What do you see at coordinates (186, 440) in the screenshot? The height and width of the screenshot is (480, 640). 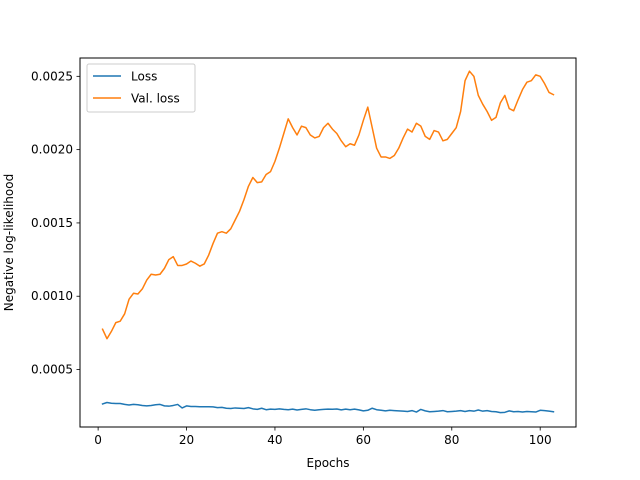 I see `x-tick-label: 20` at bounding box center [186, 440].